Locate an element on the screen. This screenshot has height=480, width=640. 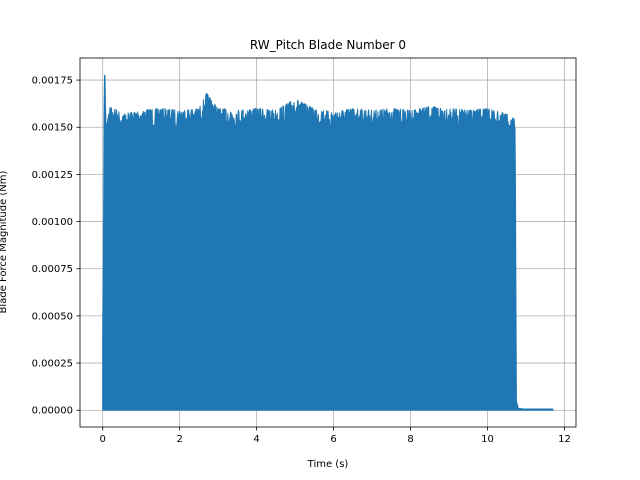
x-tick-label: 0 is located at coordinates (103, 439).